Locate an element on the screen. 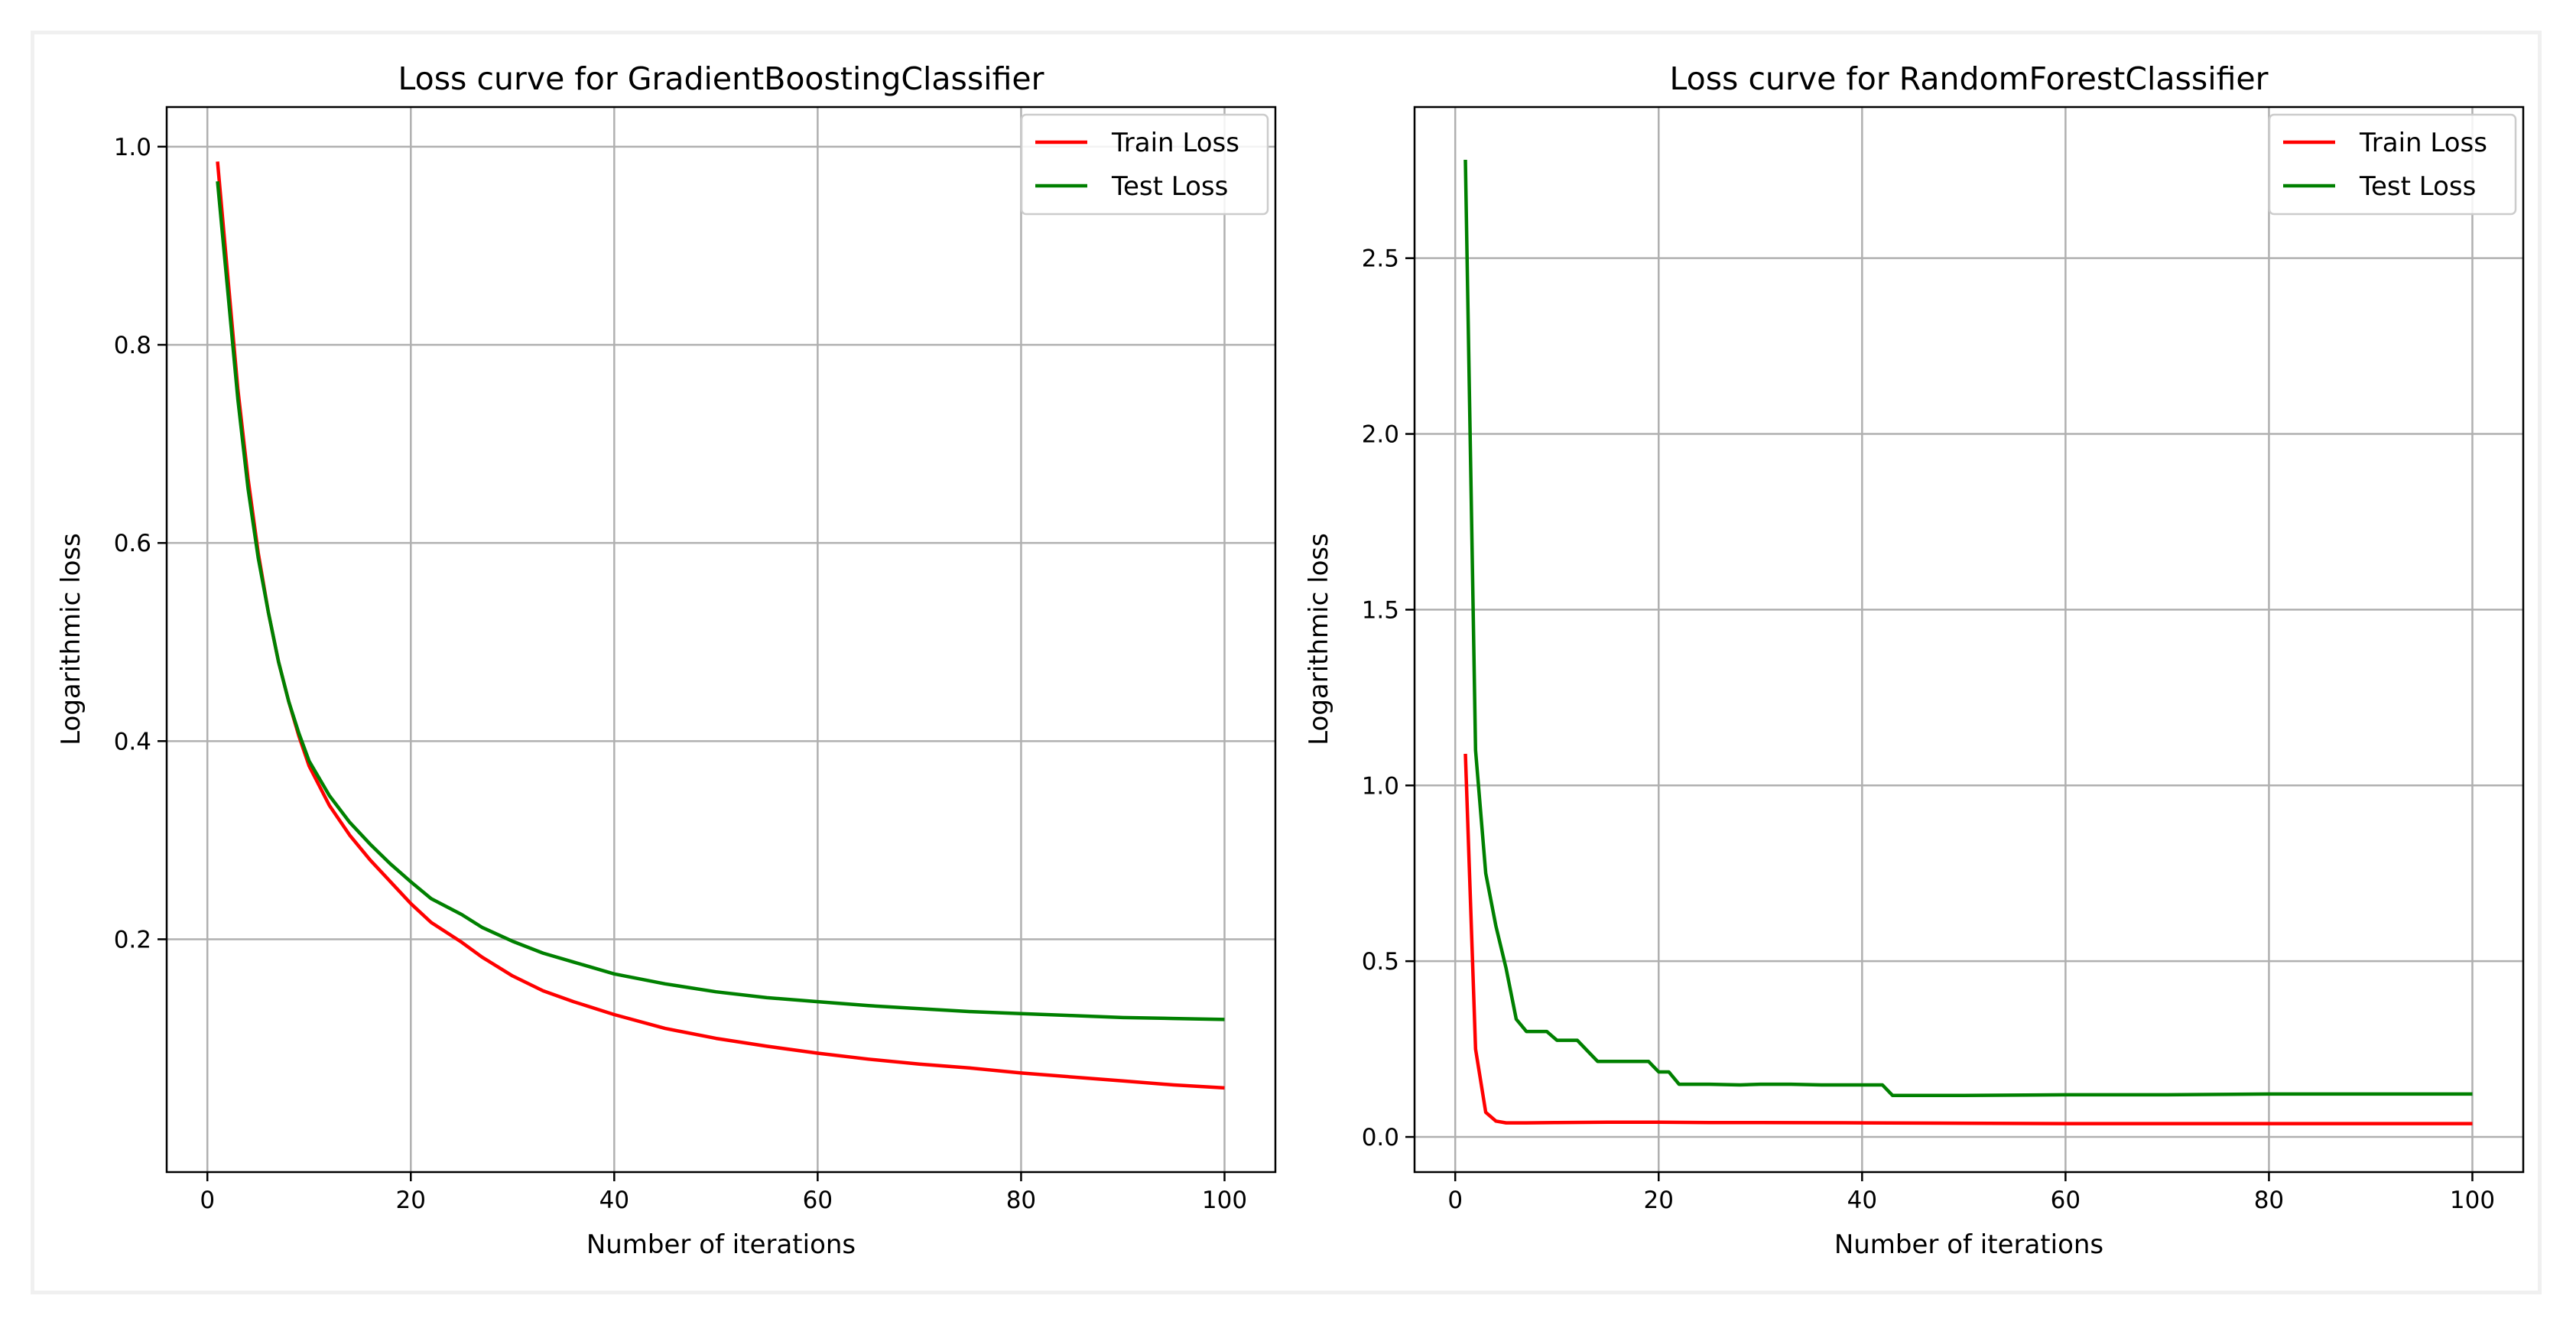 The width and height of the screenshot is (2576, 1325). y-tick-label: 0.4 is located at coordinates (132, 741).